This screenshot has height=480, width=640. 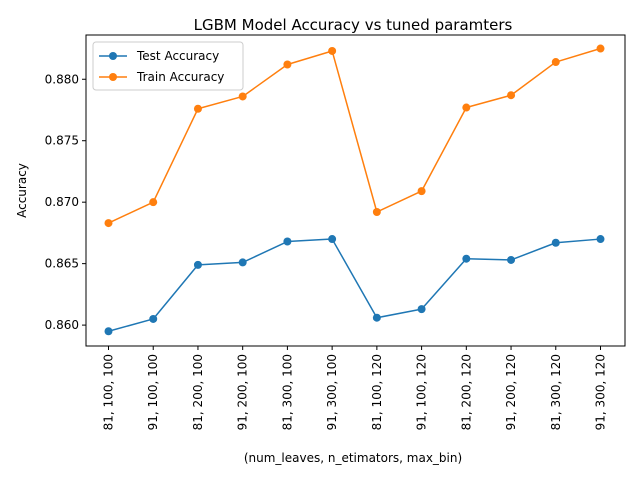 I want to click on legend: Test Accuracy Train Accuracy, so click(x=168, y=66).